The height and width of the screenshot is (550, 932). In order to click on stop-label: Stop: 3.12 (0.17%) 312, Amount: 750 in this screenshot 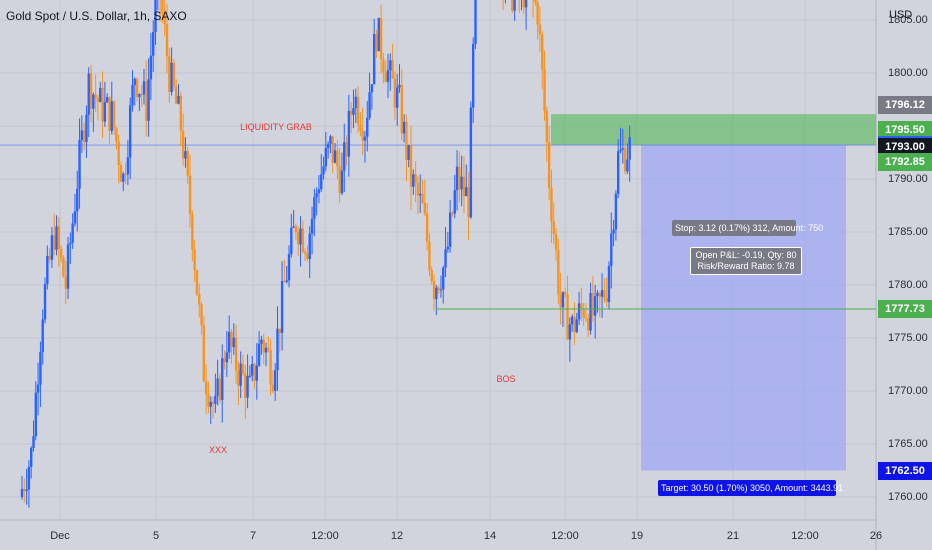, I will do `click(747, 228)`.